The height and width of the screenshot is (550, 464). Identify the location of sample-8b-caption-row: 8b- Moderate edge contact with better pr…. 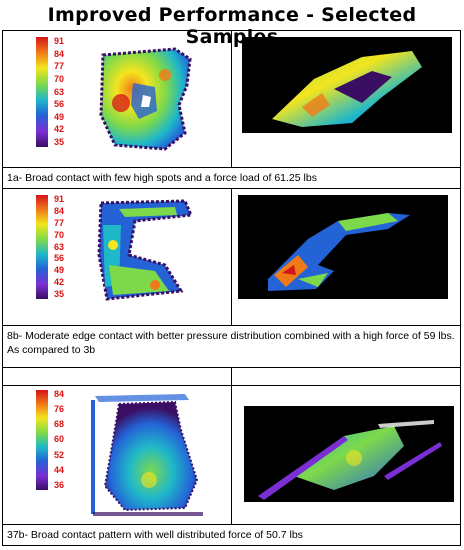
(231, 346).